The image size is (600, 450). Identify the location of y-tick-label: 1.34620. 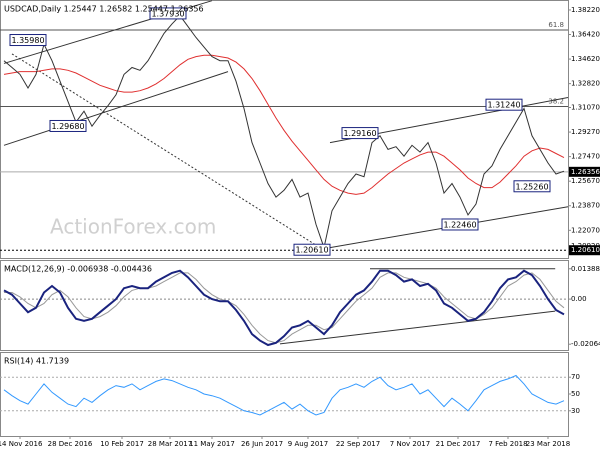
(585, 59).